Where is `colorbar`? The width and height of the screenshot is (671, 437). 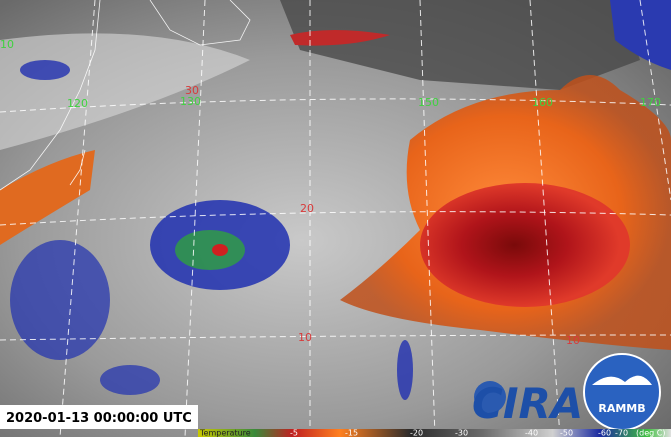
colorbar is located at coordinates (434, 433).